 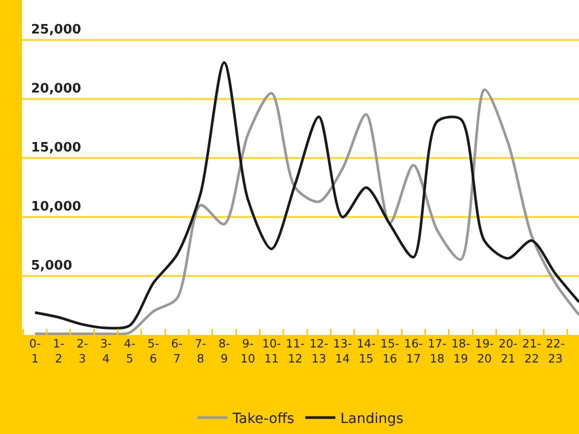 What do you see at coordinates (224, 351) in the screenshot?
I see `x-tick-label: 8-9` at bounding box center [224, 351].